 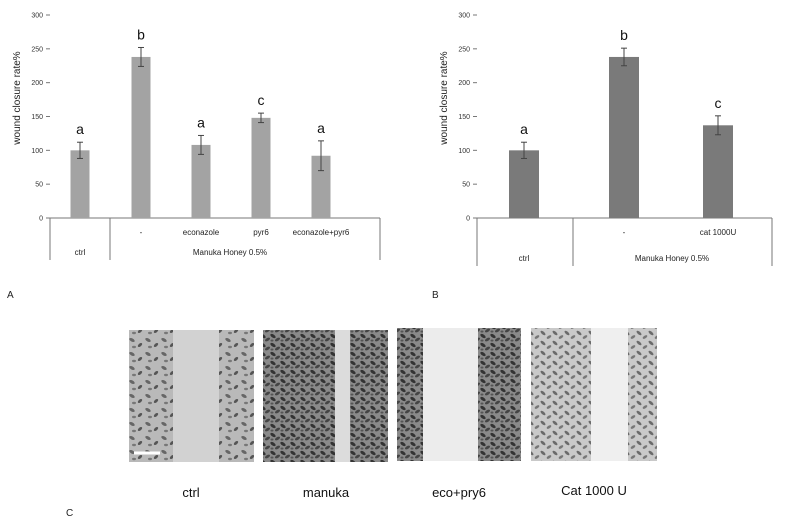 What do you see at coordinates (435, 295) in the screenshot?
I see `panel-label-b: B` at bounding box center [435, 295].